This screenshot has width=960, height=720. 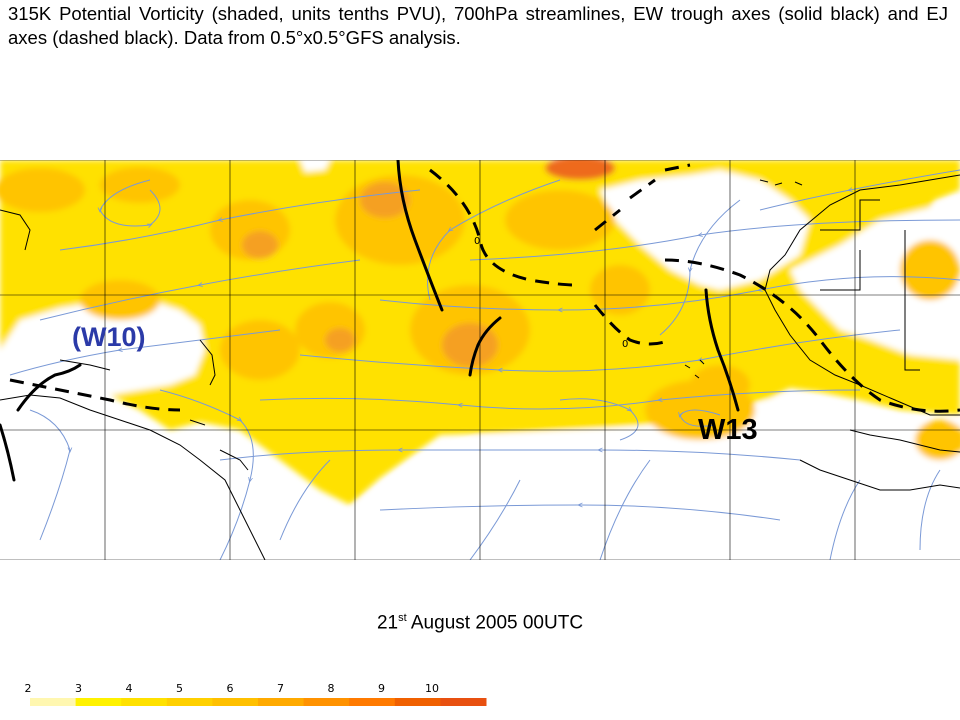 I want to click on coast-cape-verde, so click(x=694, y=369).